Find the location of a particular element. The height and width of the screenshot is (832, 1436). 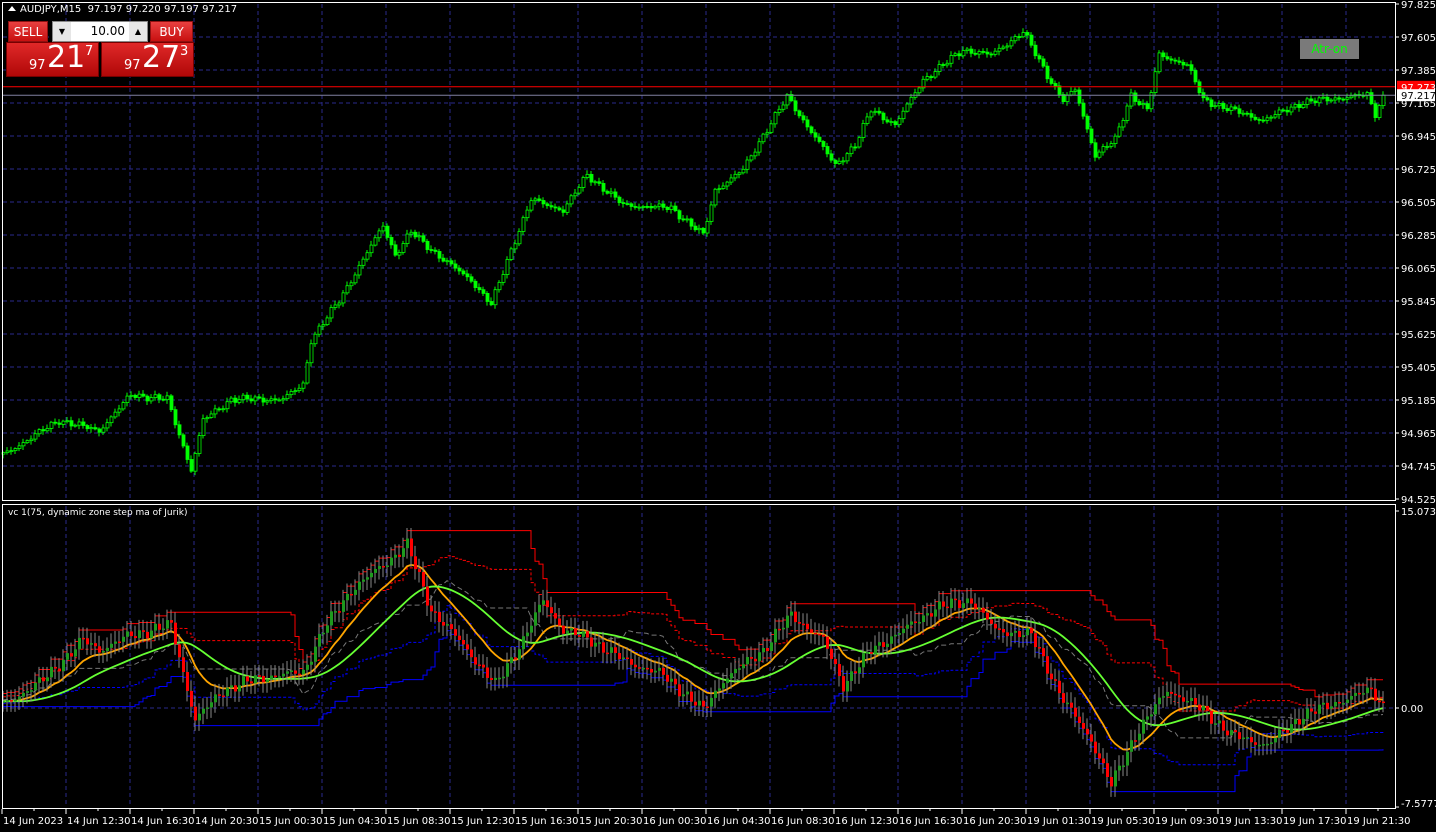

lot-stepper: ▼ 10.00 ▲ is located at coordinates (100, 31).